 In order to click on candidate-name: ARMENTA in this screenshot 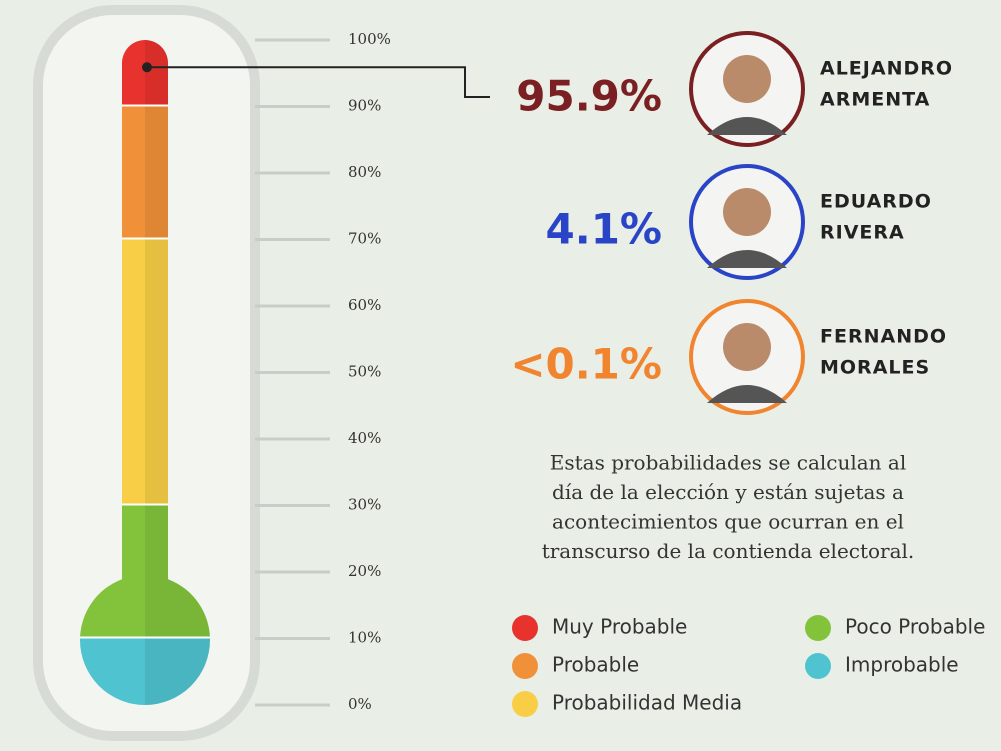, I will do `click(875, 100)`.